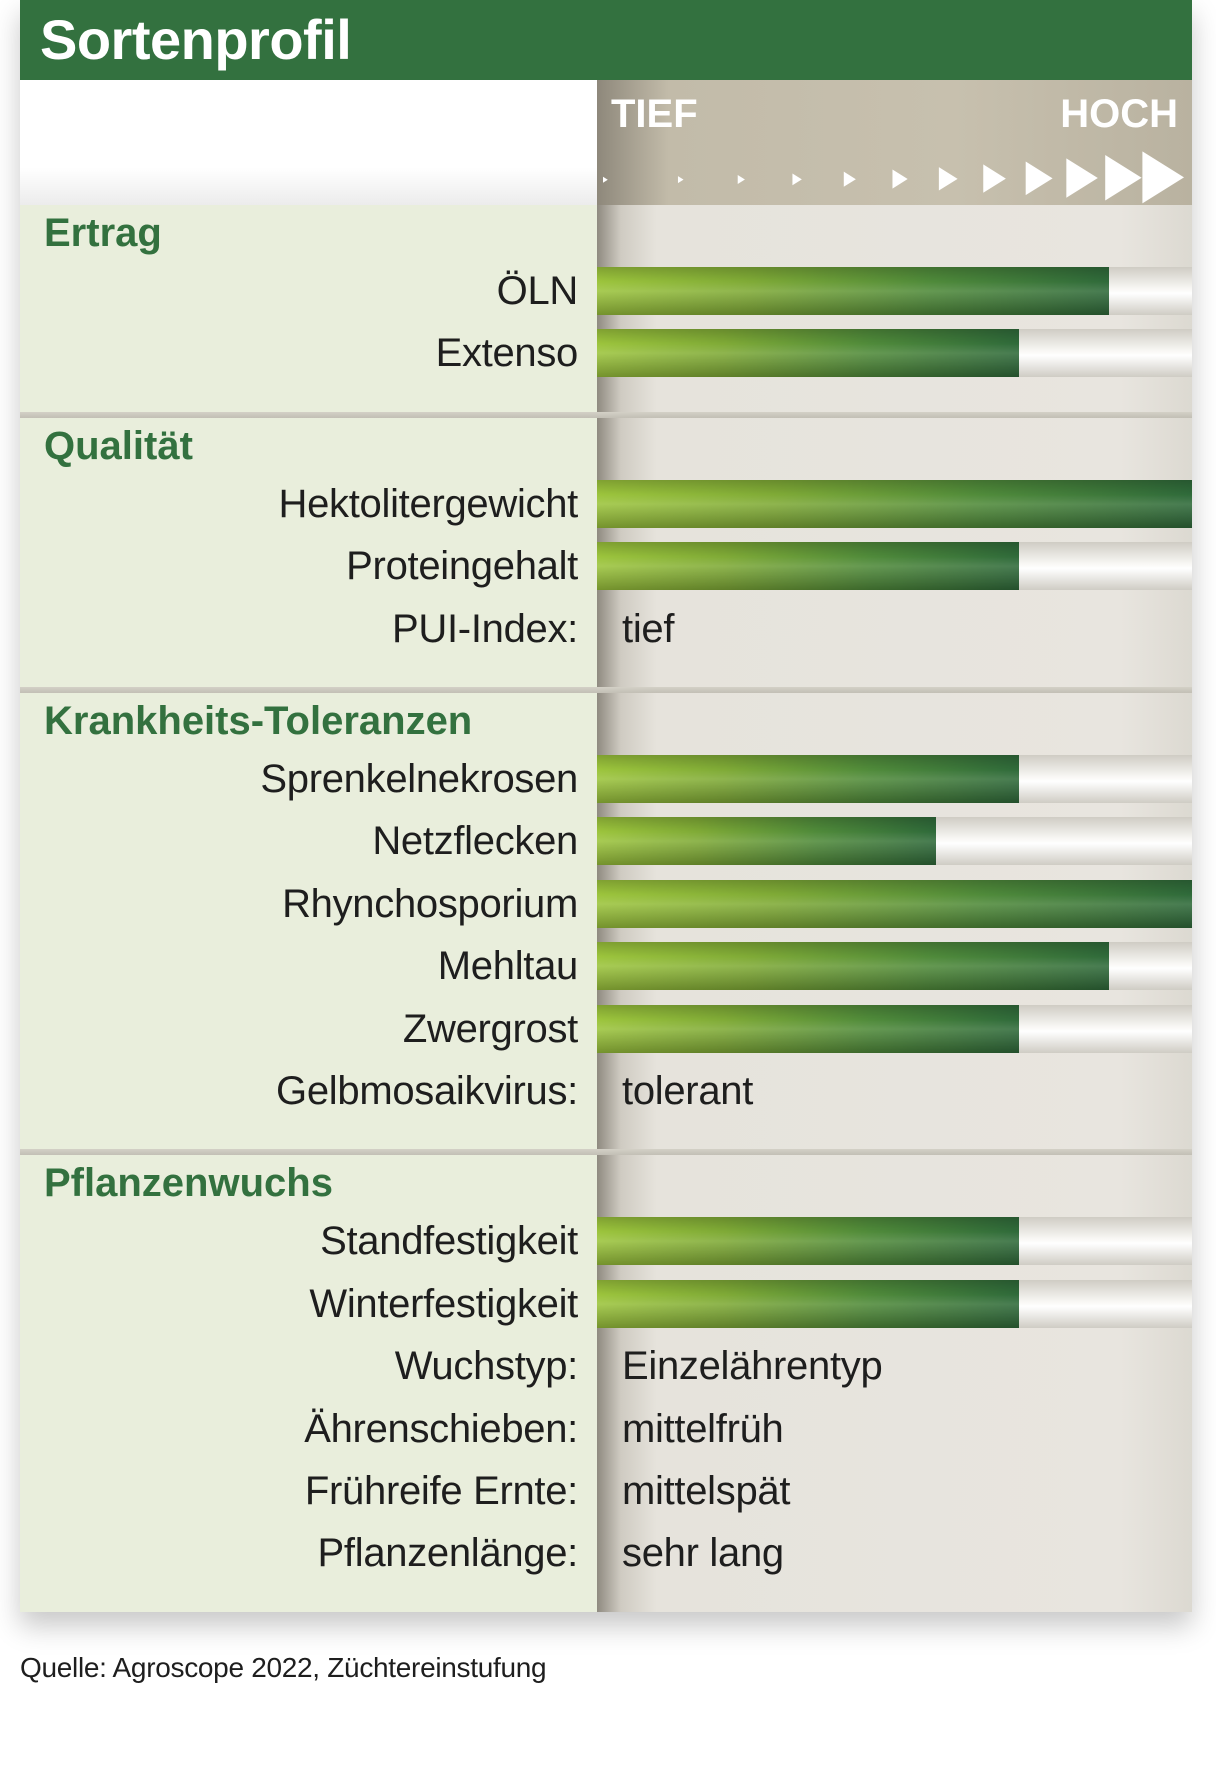  What do you see at coordinates (507, 353) in the screenshot?
I see `row-label: Extenso` at bounding box center [507, 353].